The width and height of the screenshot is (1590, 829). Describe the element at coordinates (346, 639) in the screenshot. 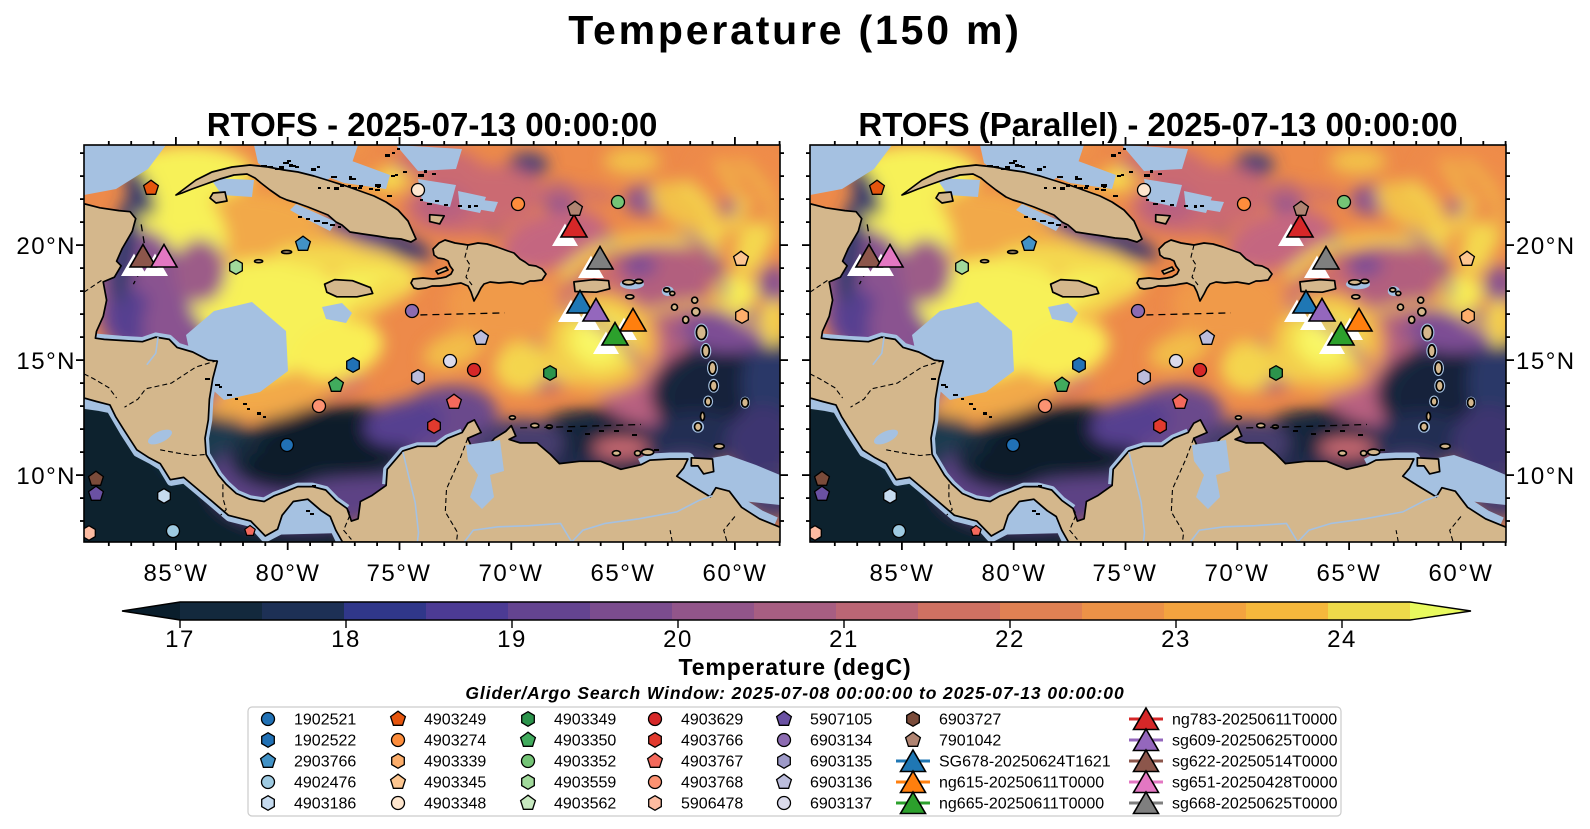

I see `svg-text: 18` at that location.